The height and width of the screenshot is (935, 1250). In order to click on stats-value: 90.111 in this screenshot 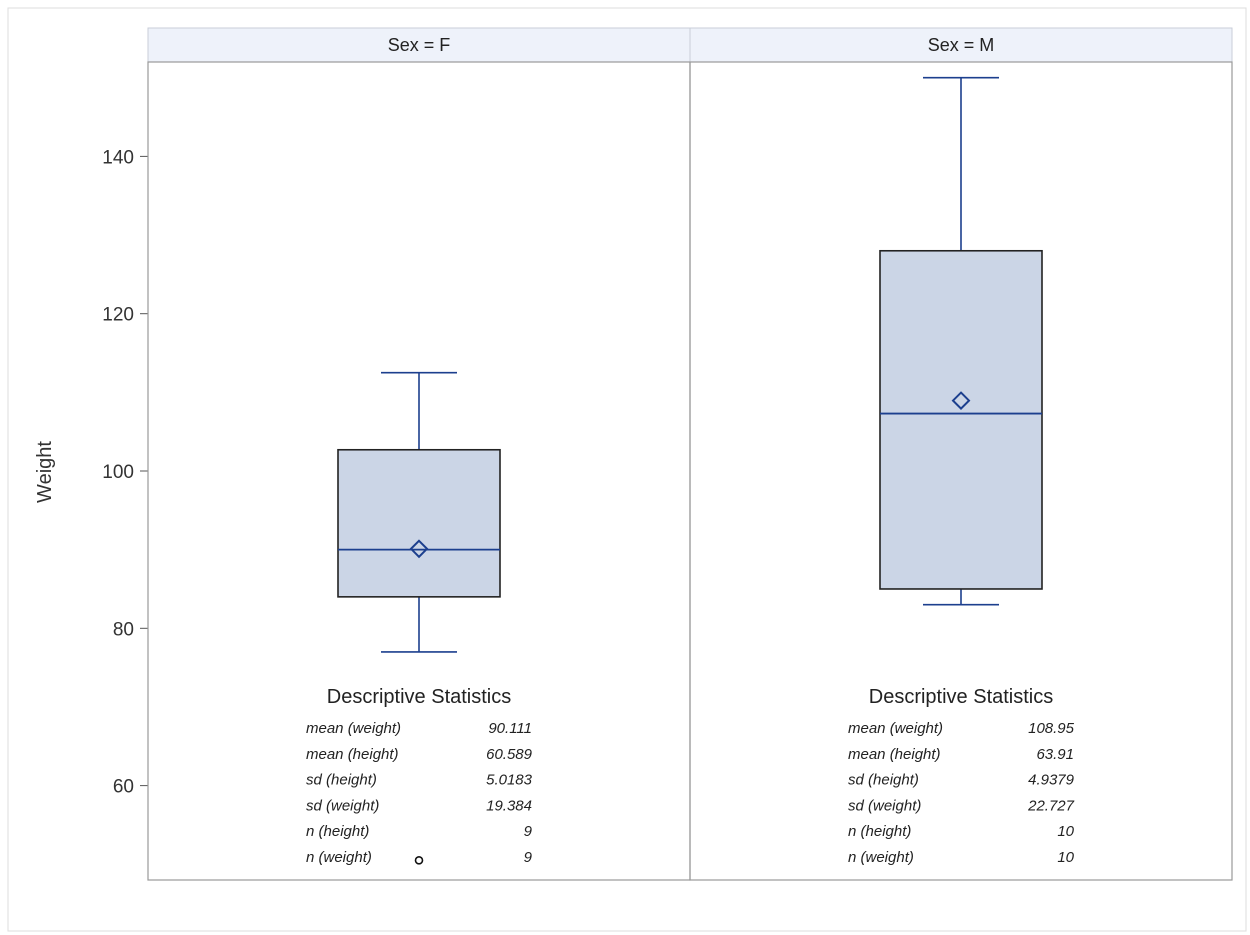, I will do `click(510, 728)`.